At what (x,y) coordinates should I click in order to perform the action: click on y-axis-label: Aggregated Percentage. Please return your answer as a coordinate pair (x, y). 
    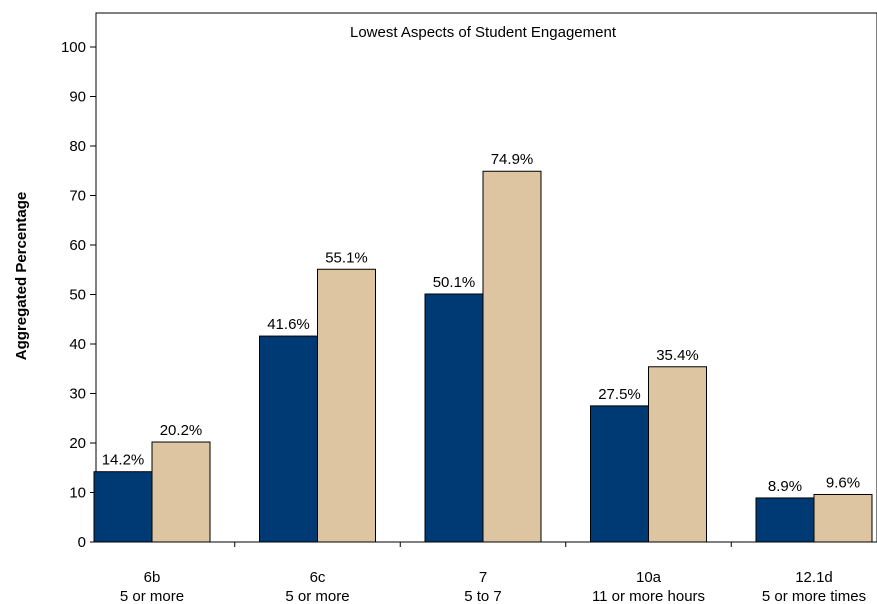
    Looking at the image, I should click on (21, 276).